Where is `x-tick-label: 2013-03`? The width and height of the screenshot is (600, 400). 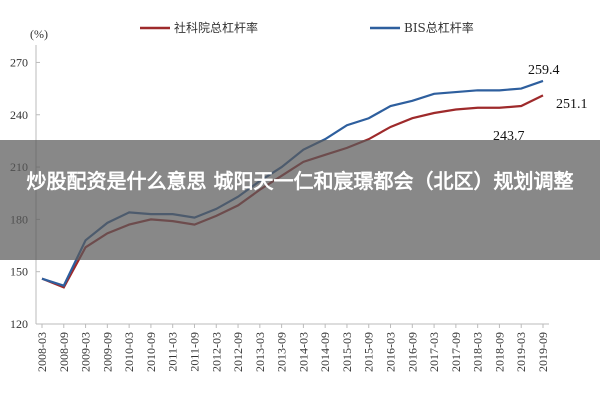 x-tick-label: 2013-03 is located at coordinates (260, 352).